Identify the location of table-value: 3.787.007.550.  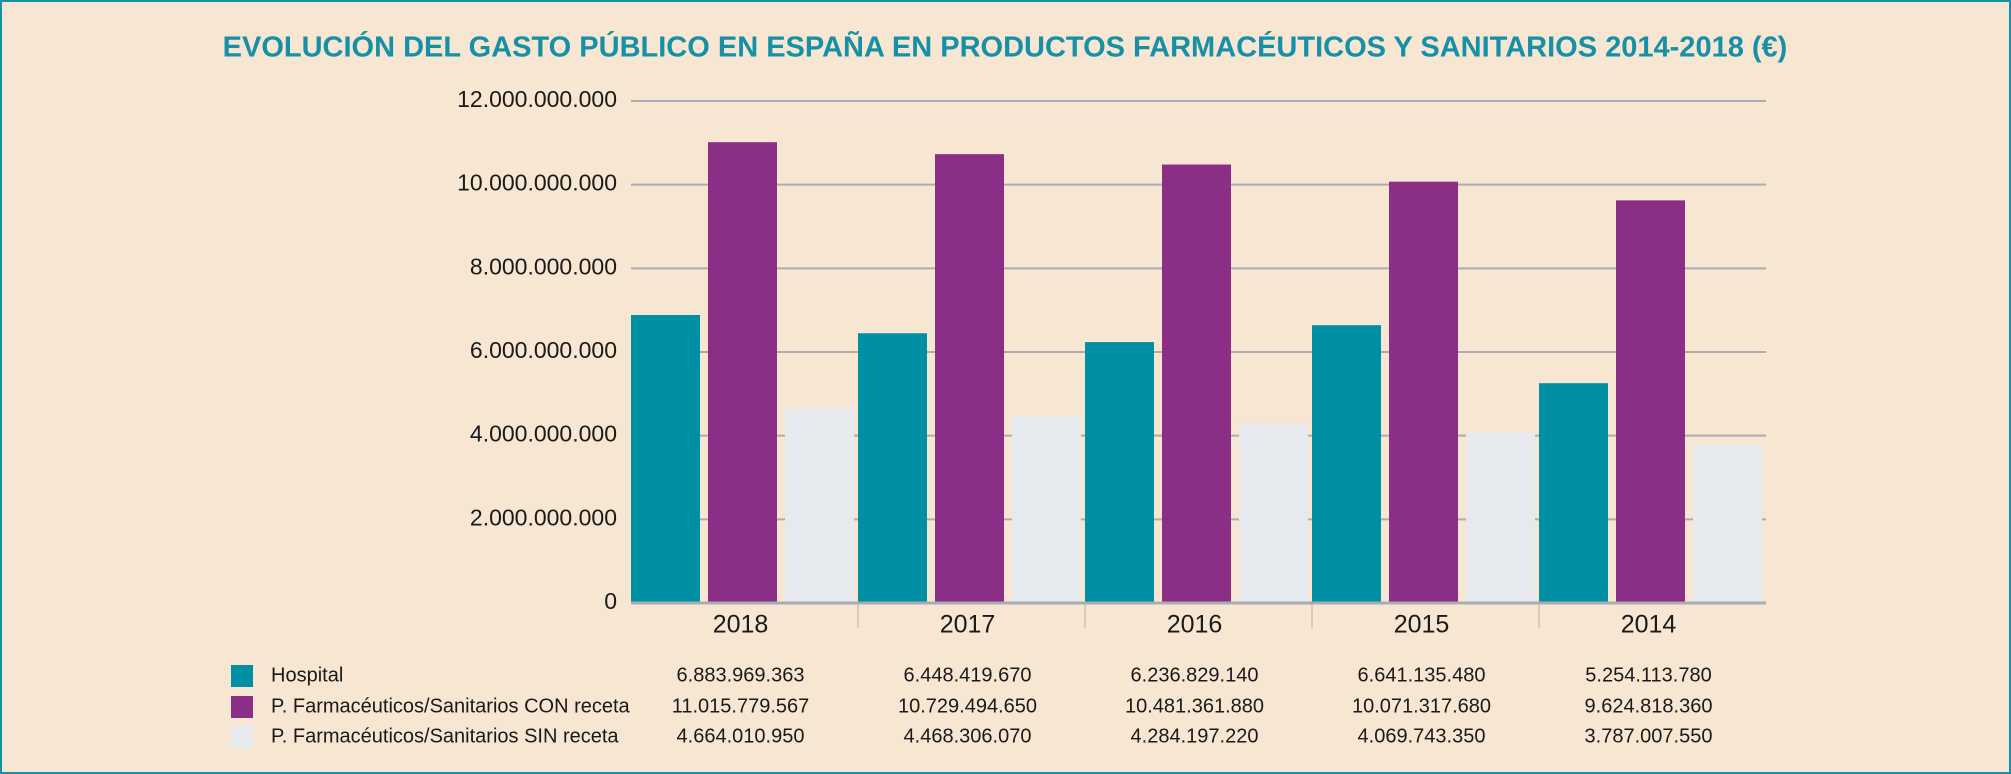
(1649, 736).